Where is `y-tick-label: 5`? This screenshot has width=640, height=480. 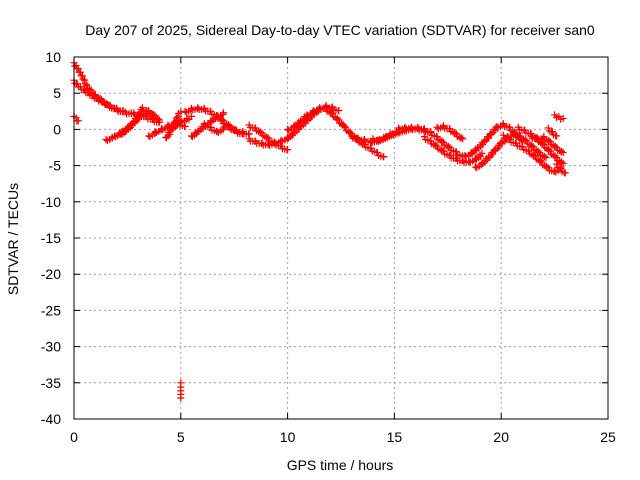 y-tick-label: 5 is located at coordinates (57, 93).